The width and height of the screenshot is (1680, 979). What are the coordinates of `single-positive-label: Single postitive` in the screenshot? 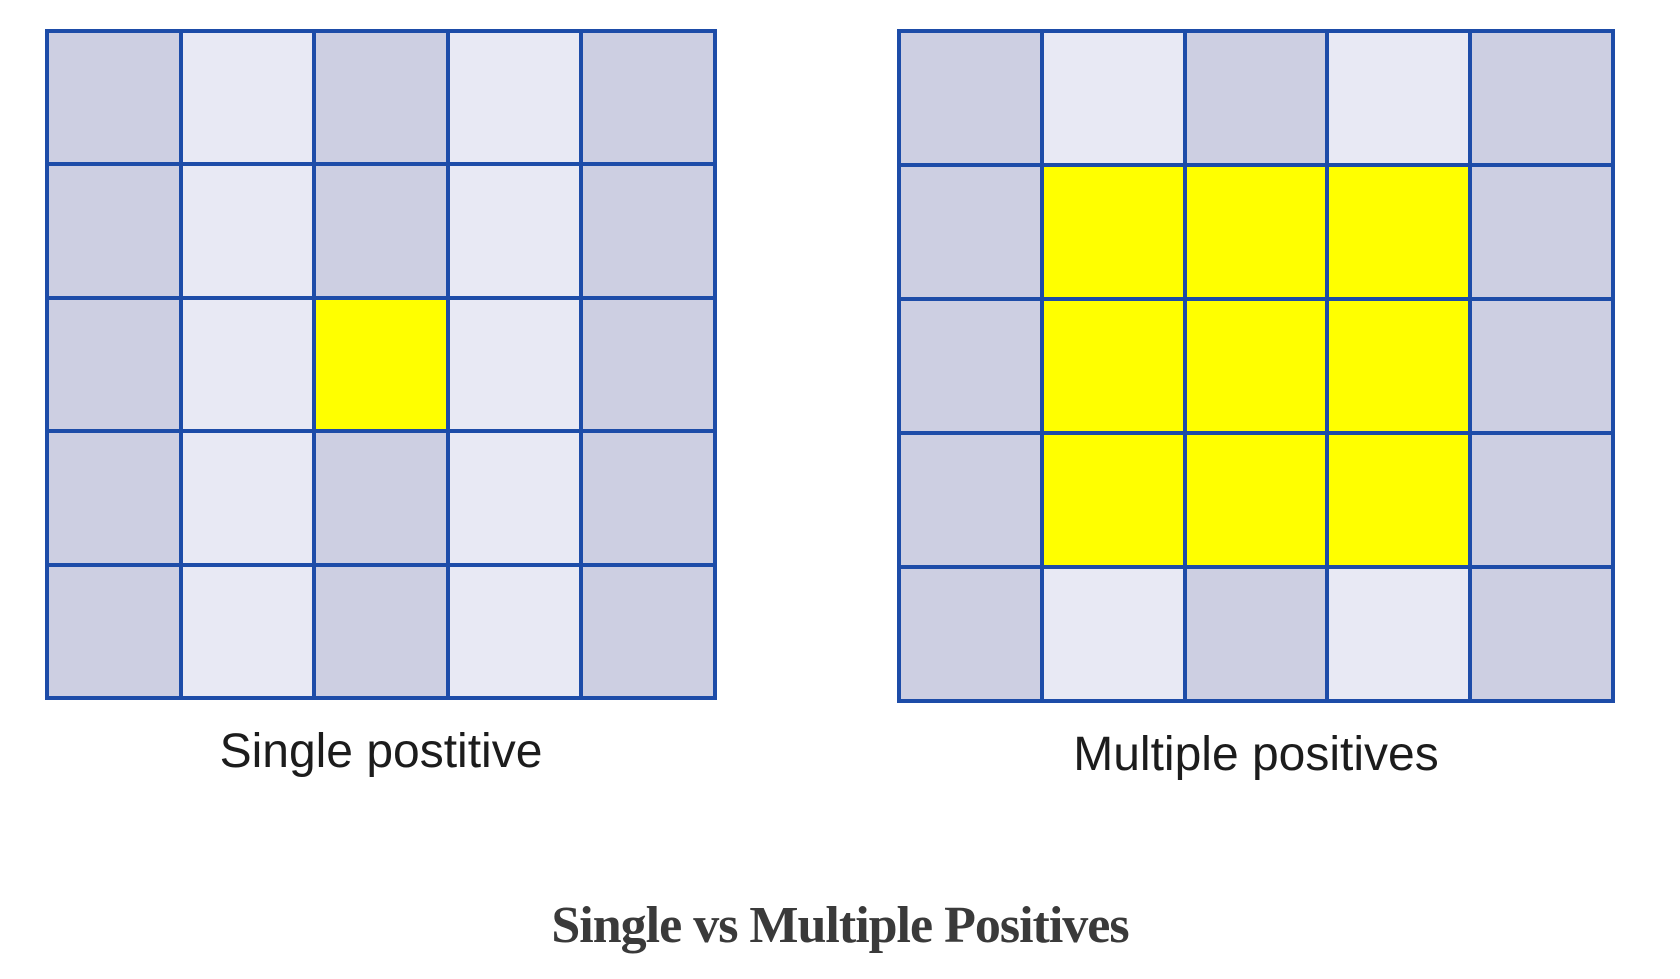 It's located at (381, 751).